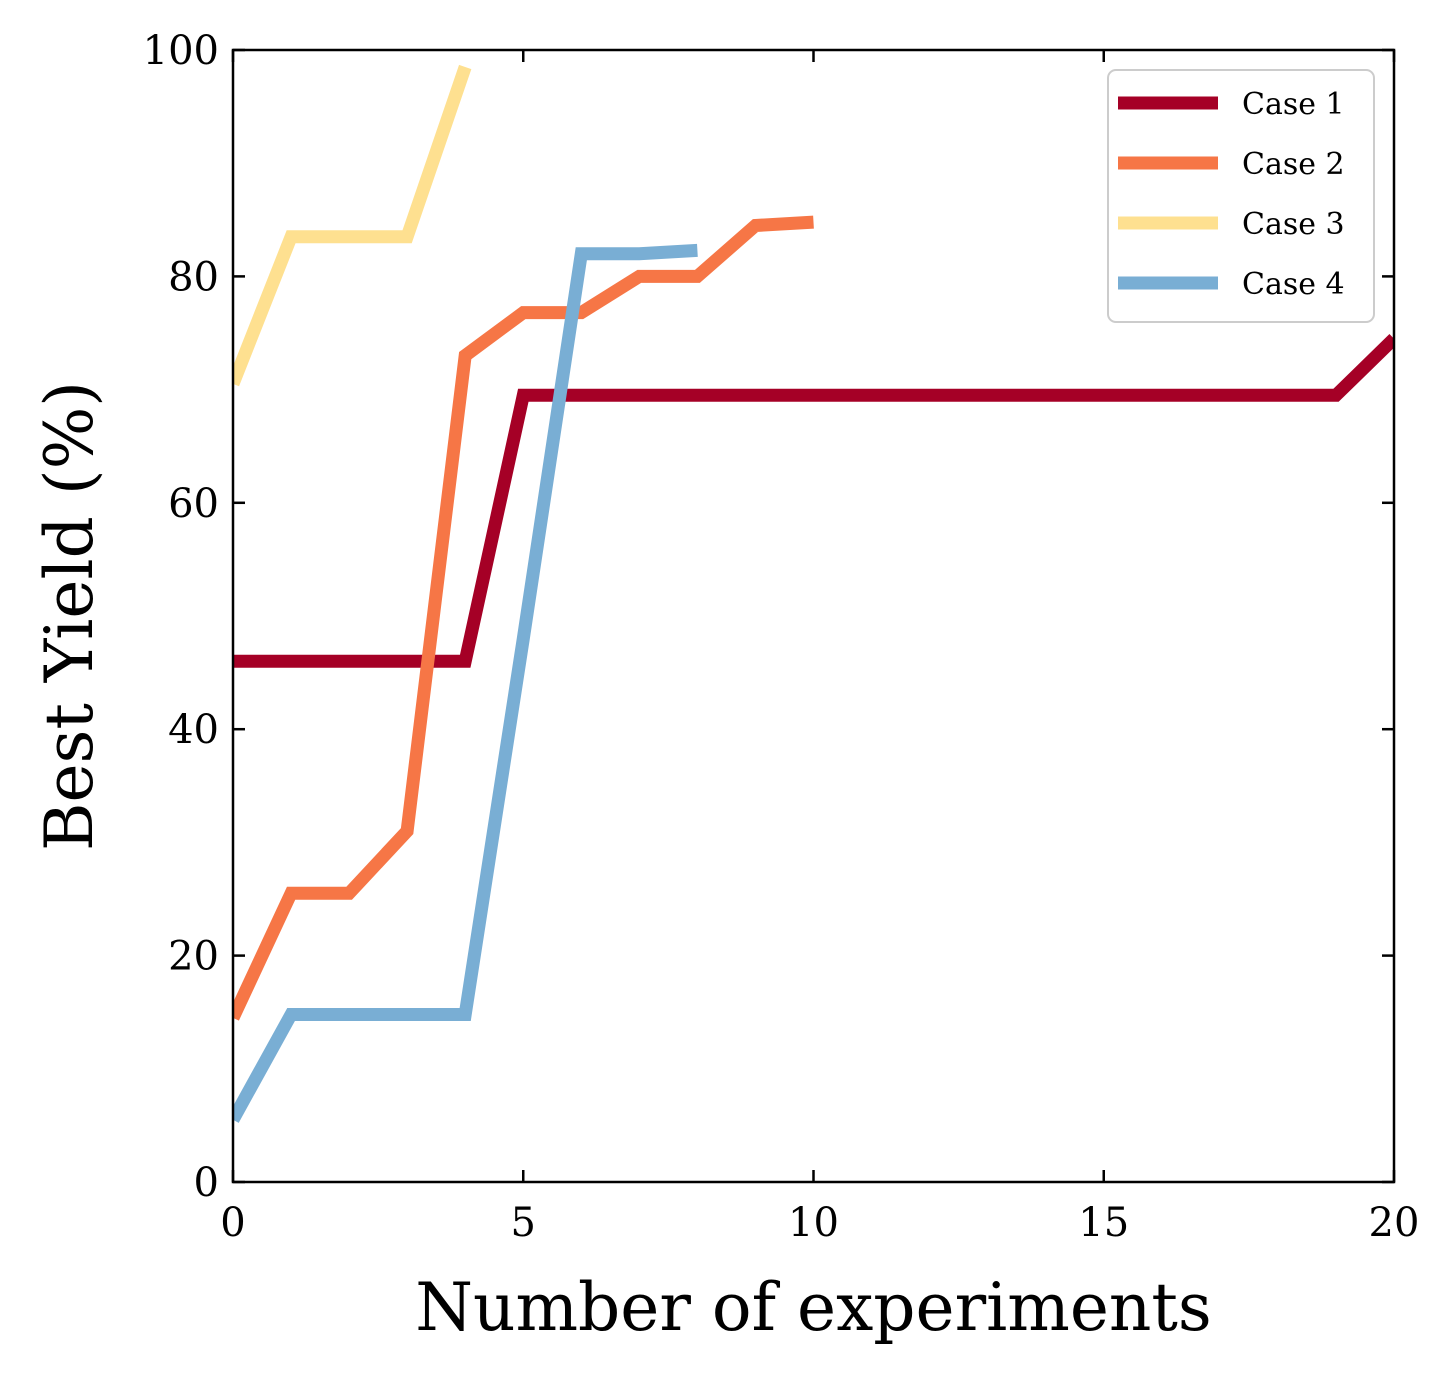 The width and height of the screenshot is (1453, 1381). I want to click on x-axis-title: Number of experiments, so click(813, 1307).